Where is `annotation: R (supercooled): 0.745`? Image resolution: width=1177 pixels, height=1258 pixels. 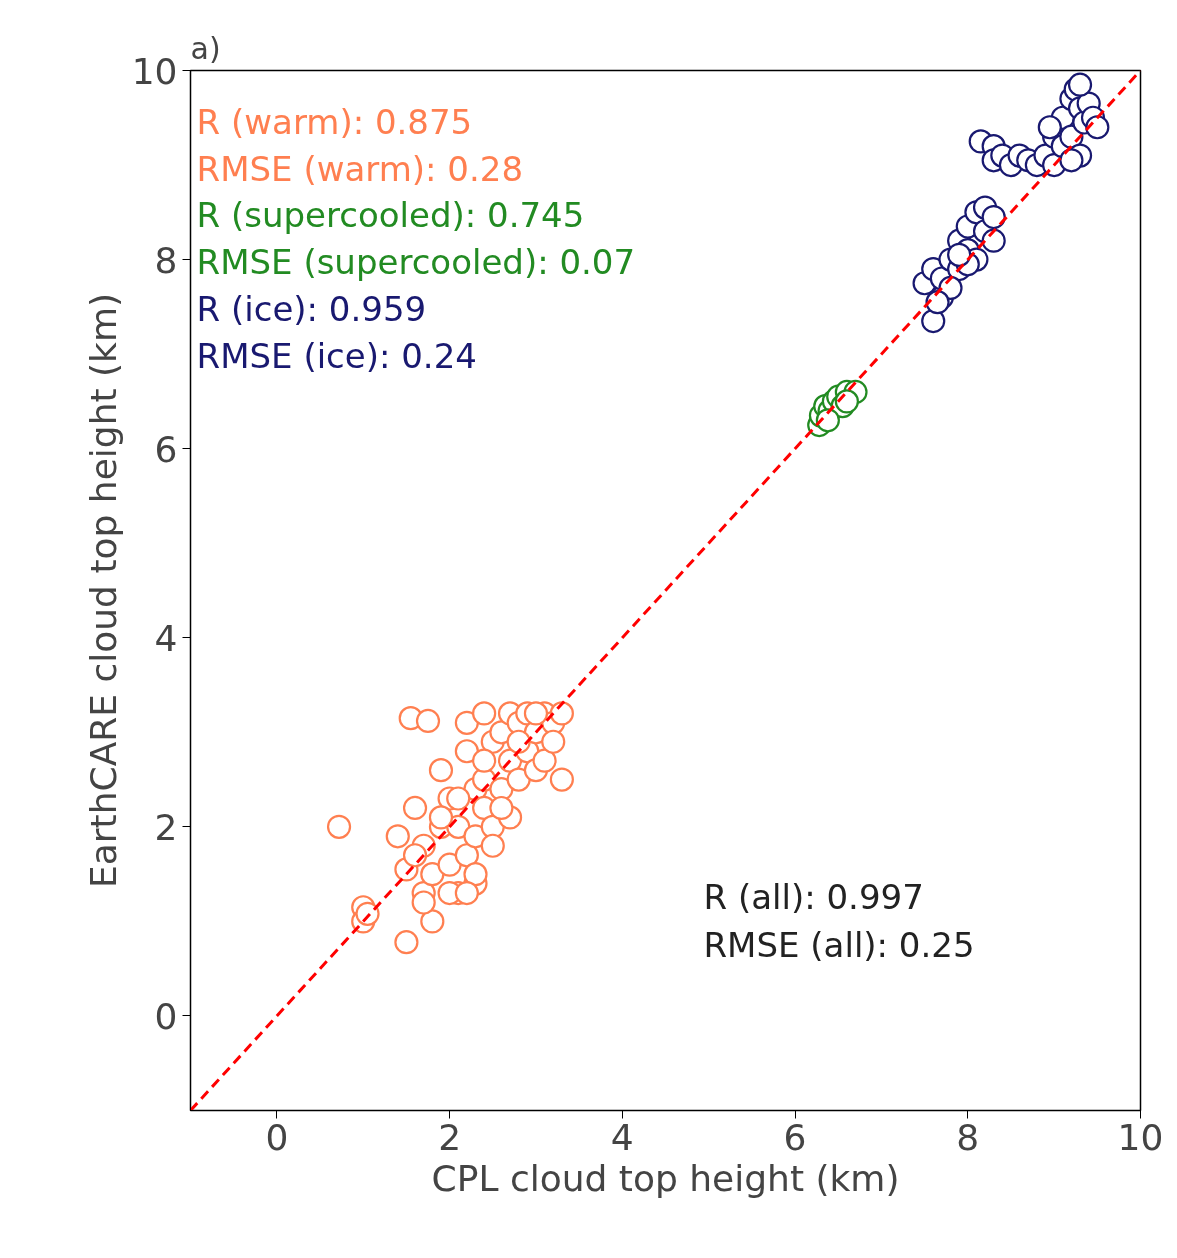
annotation: R (supercooled): 0.745 is located at coordinates (390, 215).